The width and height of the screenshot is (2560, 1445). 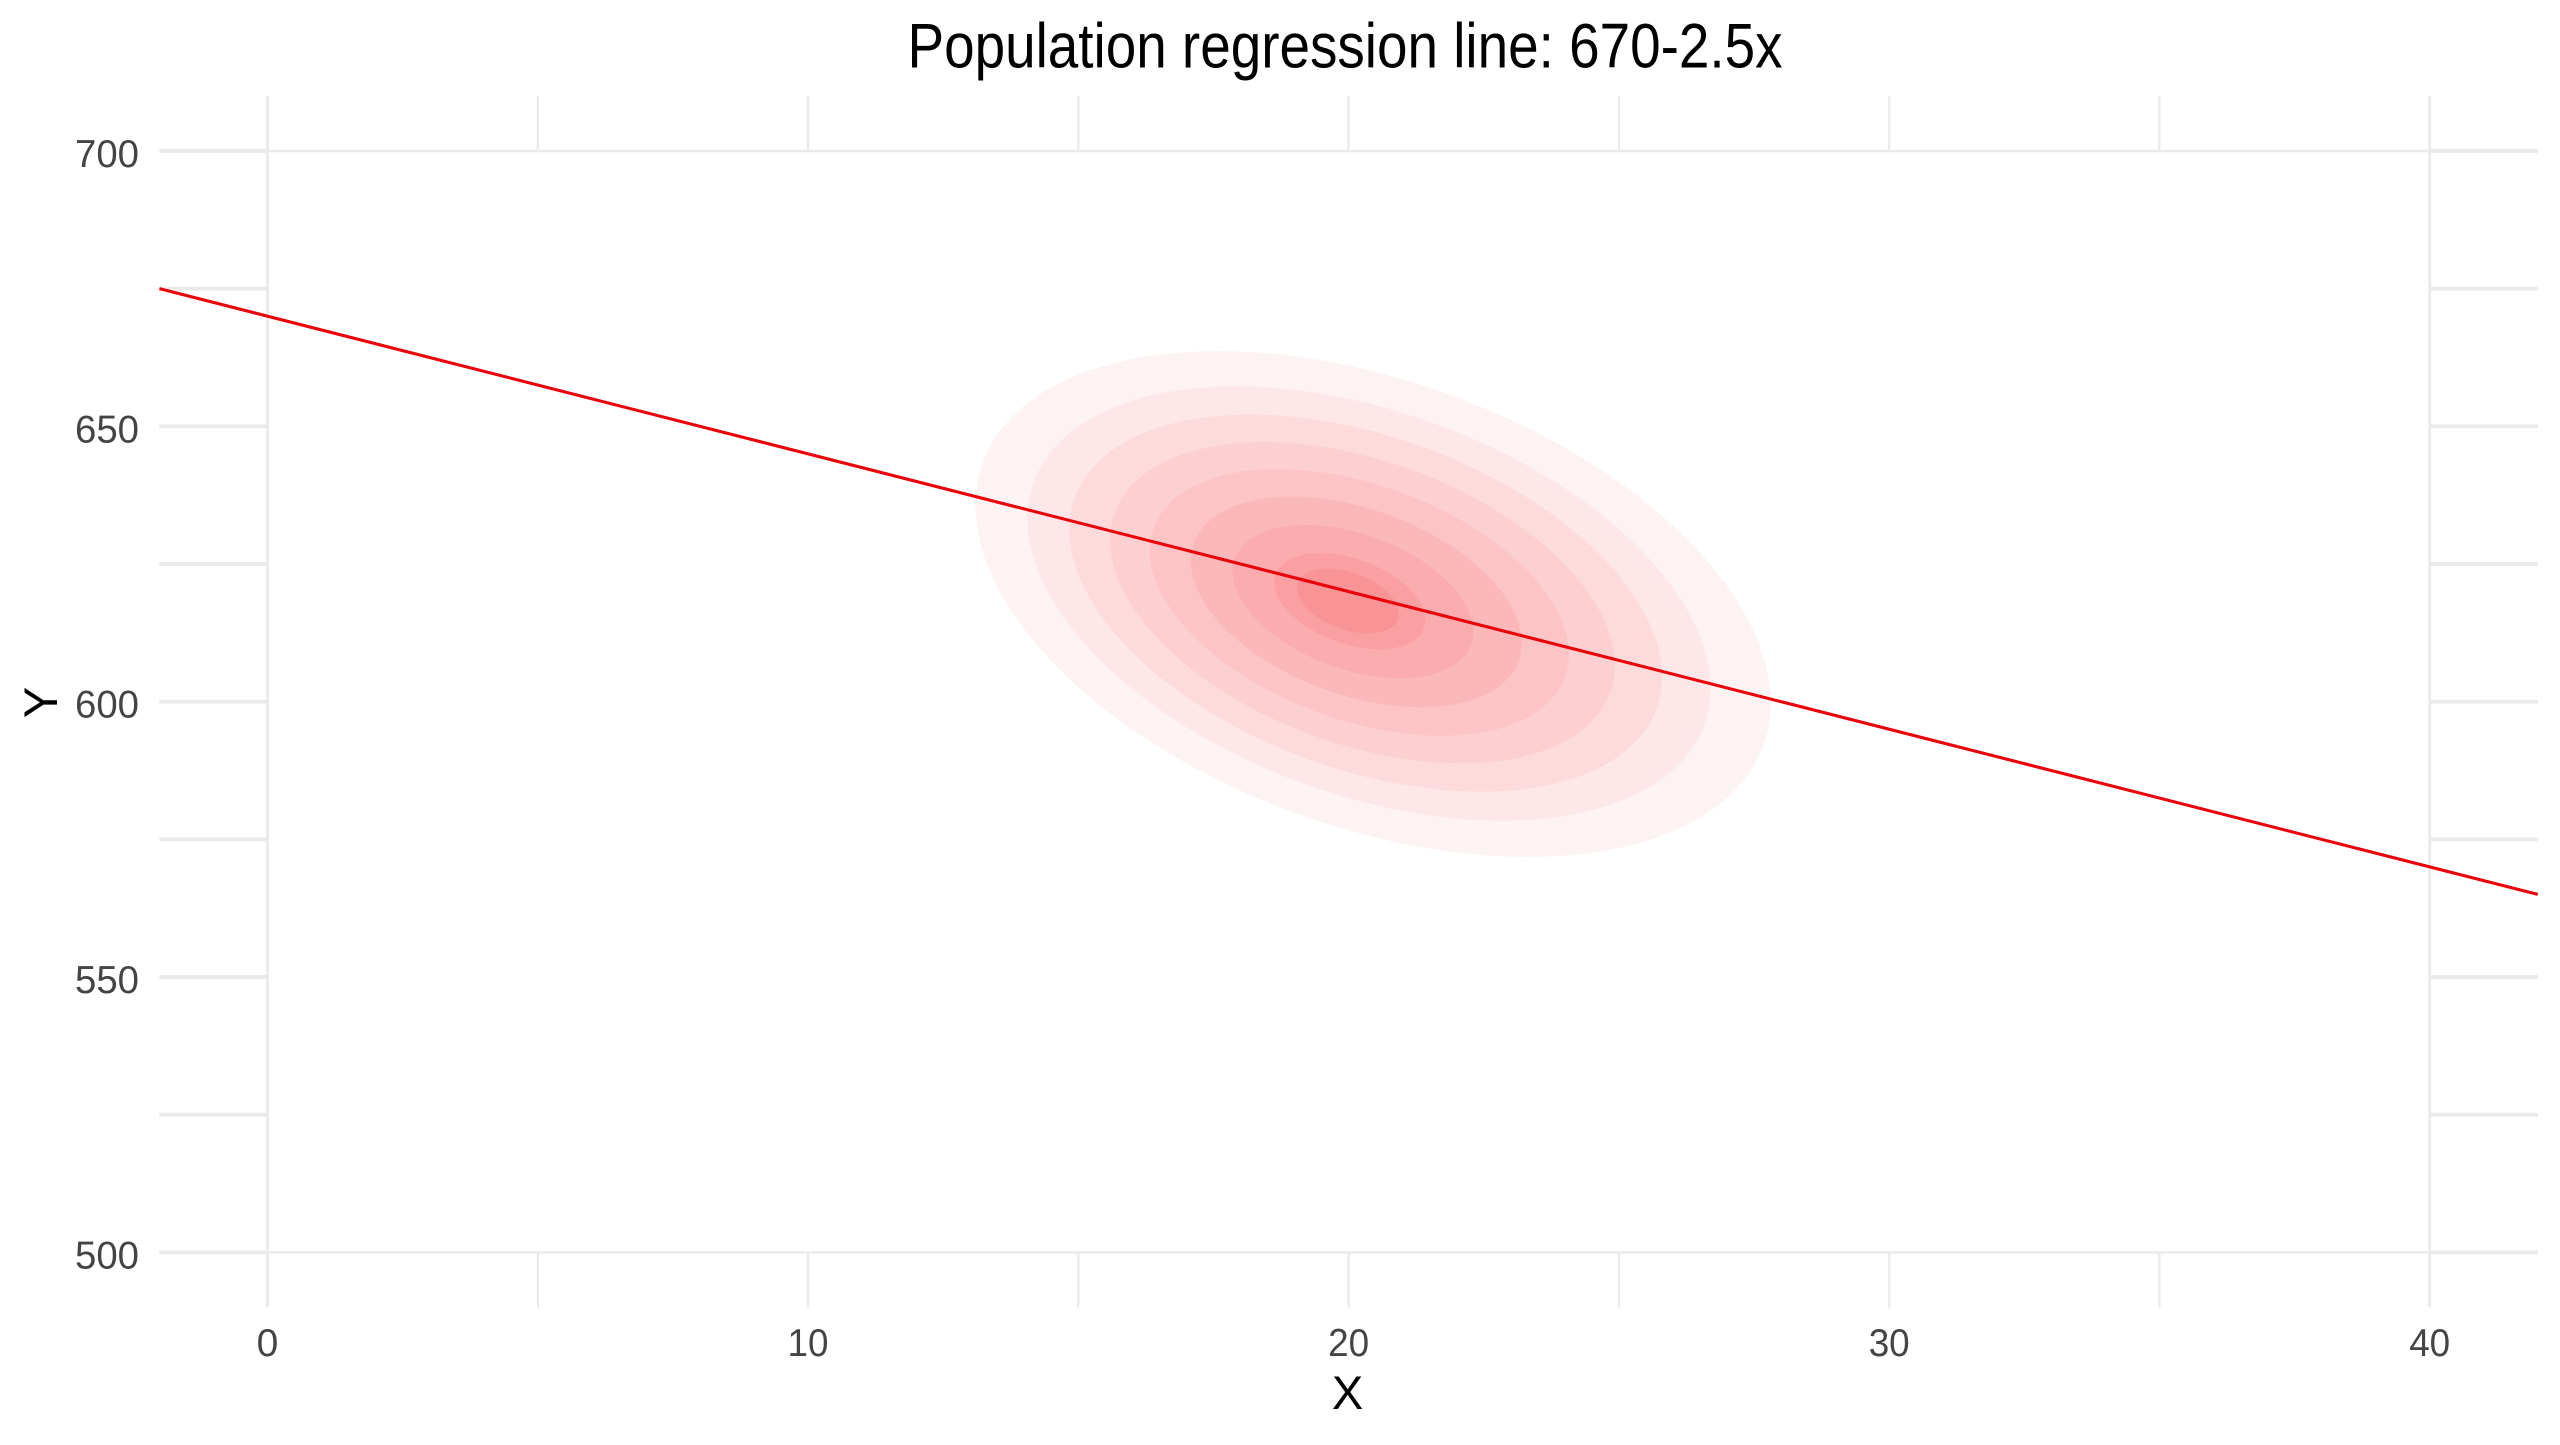 What do you see at coordinates (107, 980) in the screenshot?
I see `svg-text: 550` at bounding box center [107, 980].